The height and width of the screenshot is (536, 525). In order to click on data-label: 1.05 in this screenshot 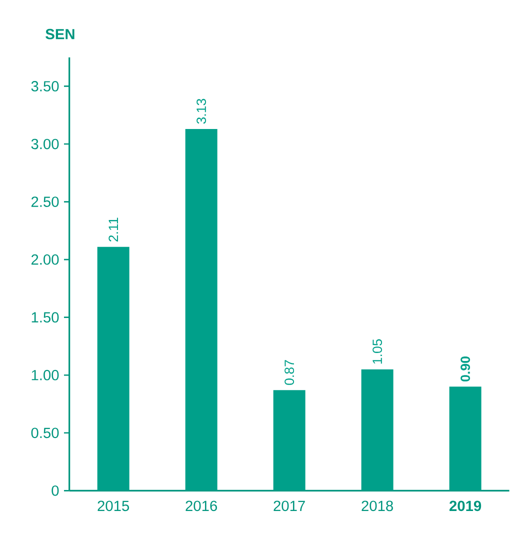, I will do `click(377, 351)`.